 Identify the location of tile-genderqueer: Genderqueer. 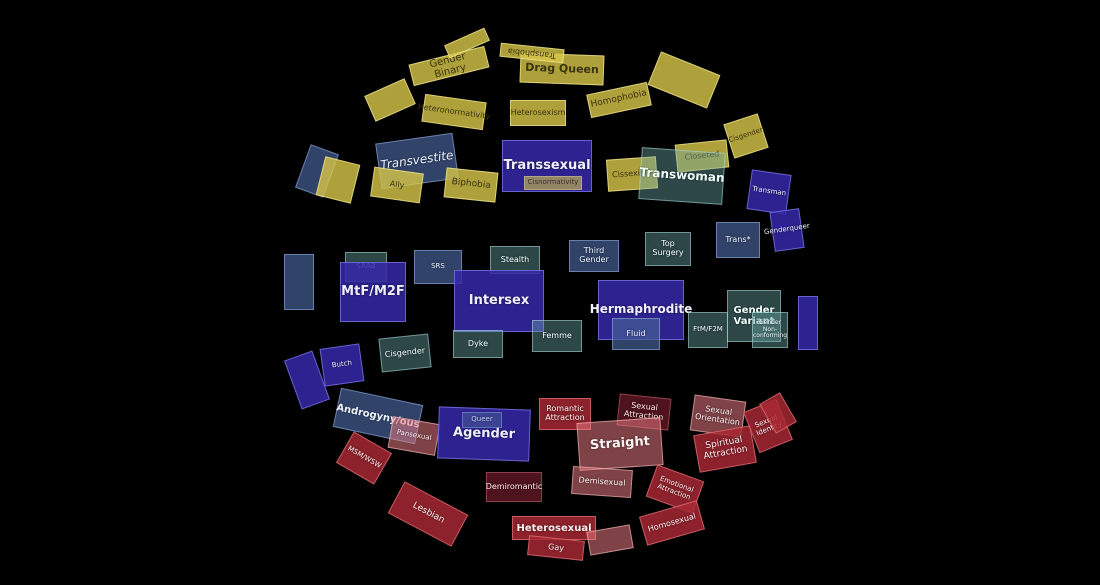
(787, 230).